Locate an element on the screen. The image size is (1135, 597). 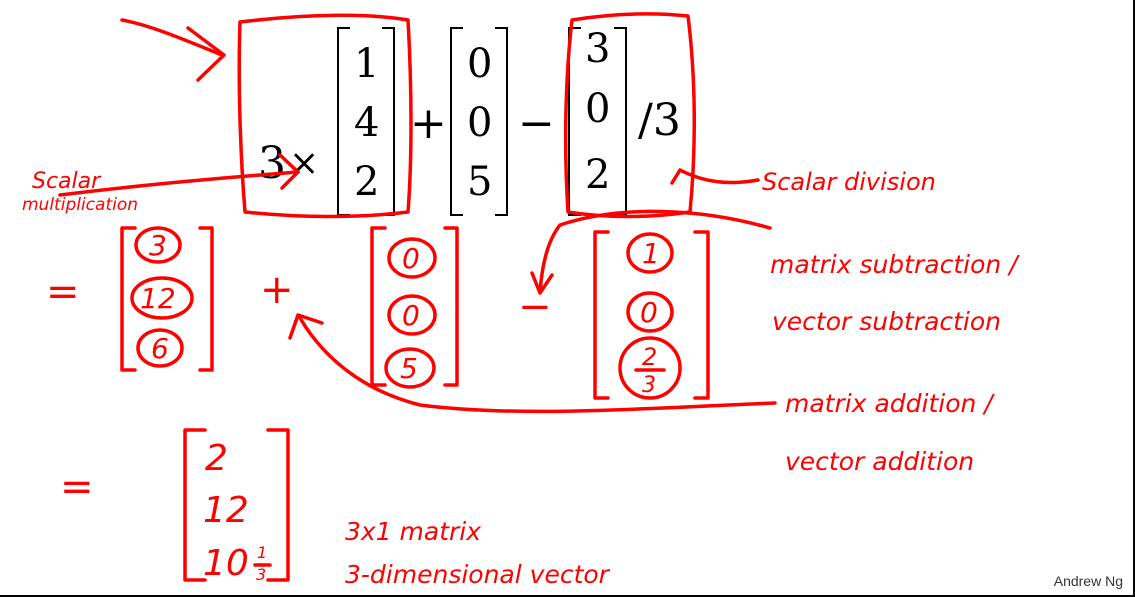
top-arrow-head-icon is located at coordinates (206, 54).